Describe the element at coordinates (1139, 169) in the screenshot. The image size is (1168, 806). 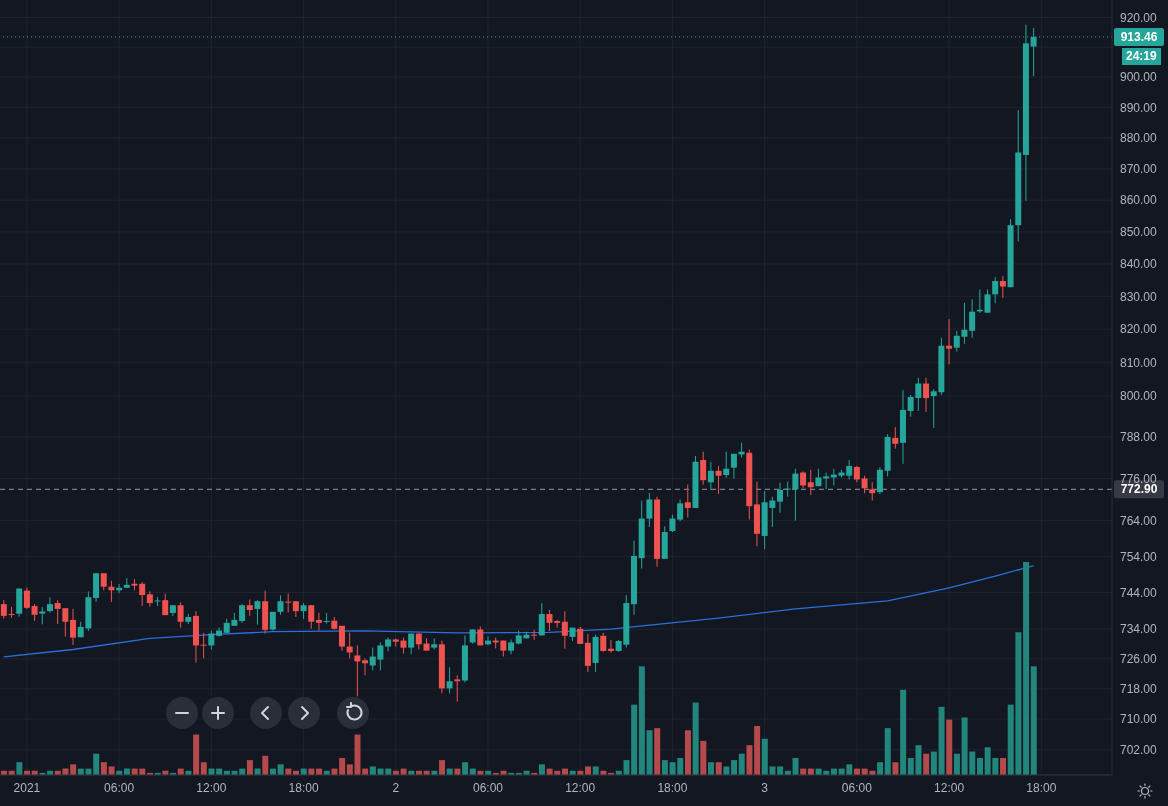
I see `y-tick-label: 870.00` at that location.